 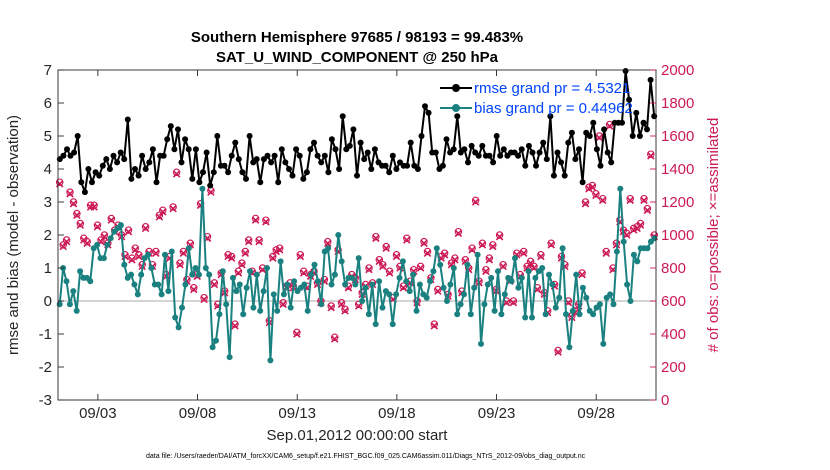 I want to click on y-axis-right-ticks: 0 200 400 600 800 1000 1200 1400 1600 1800 2000, so click(x=672, y=235).